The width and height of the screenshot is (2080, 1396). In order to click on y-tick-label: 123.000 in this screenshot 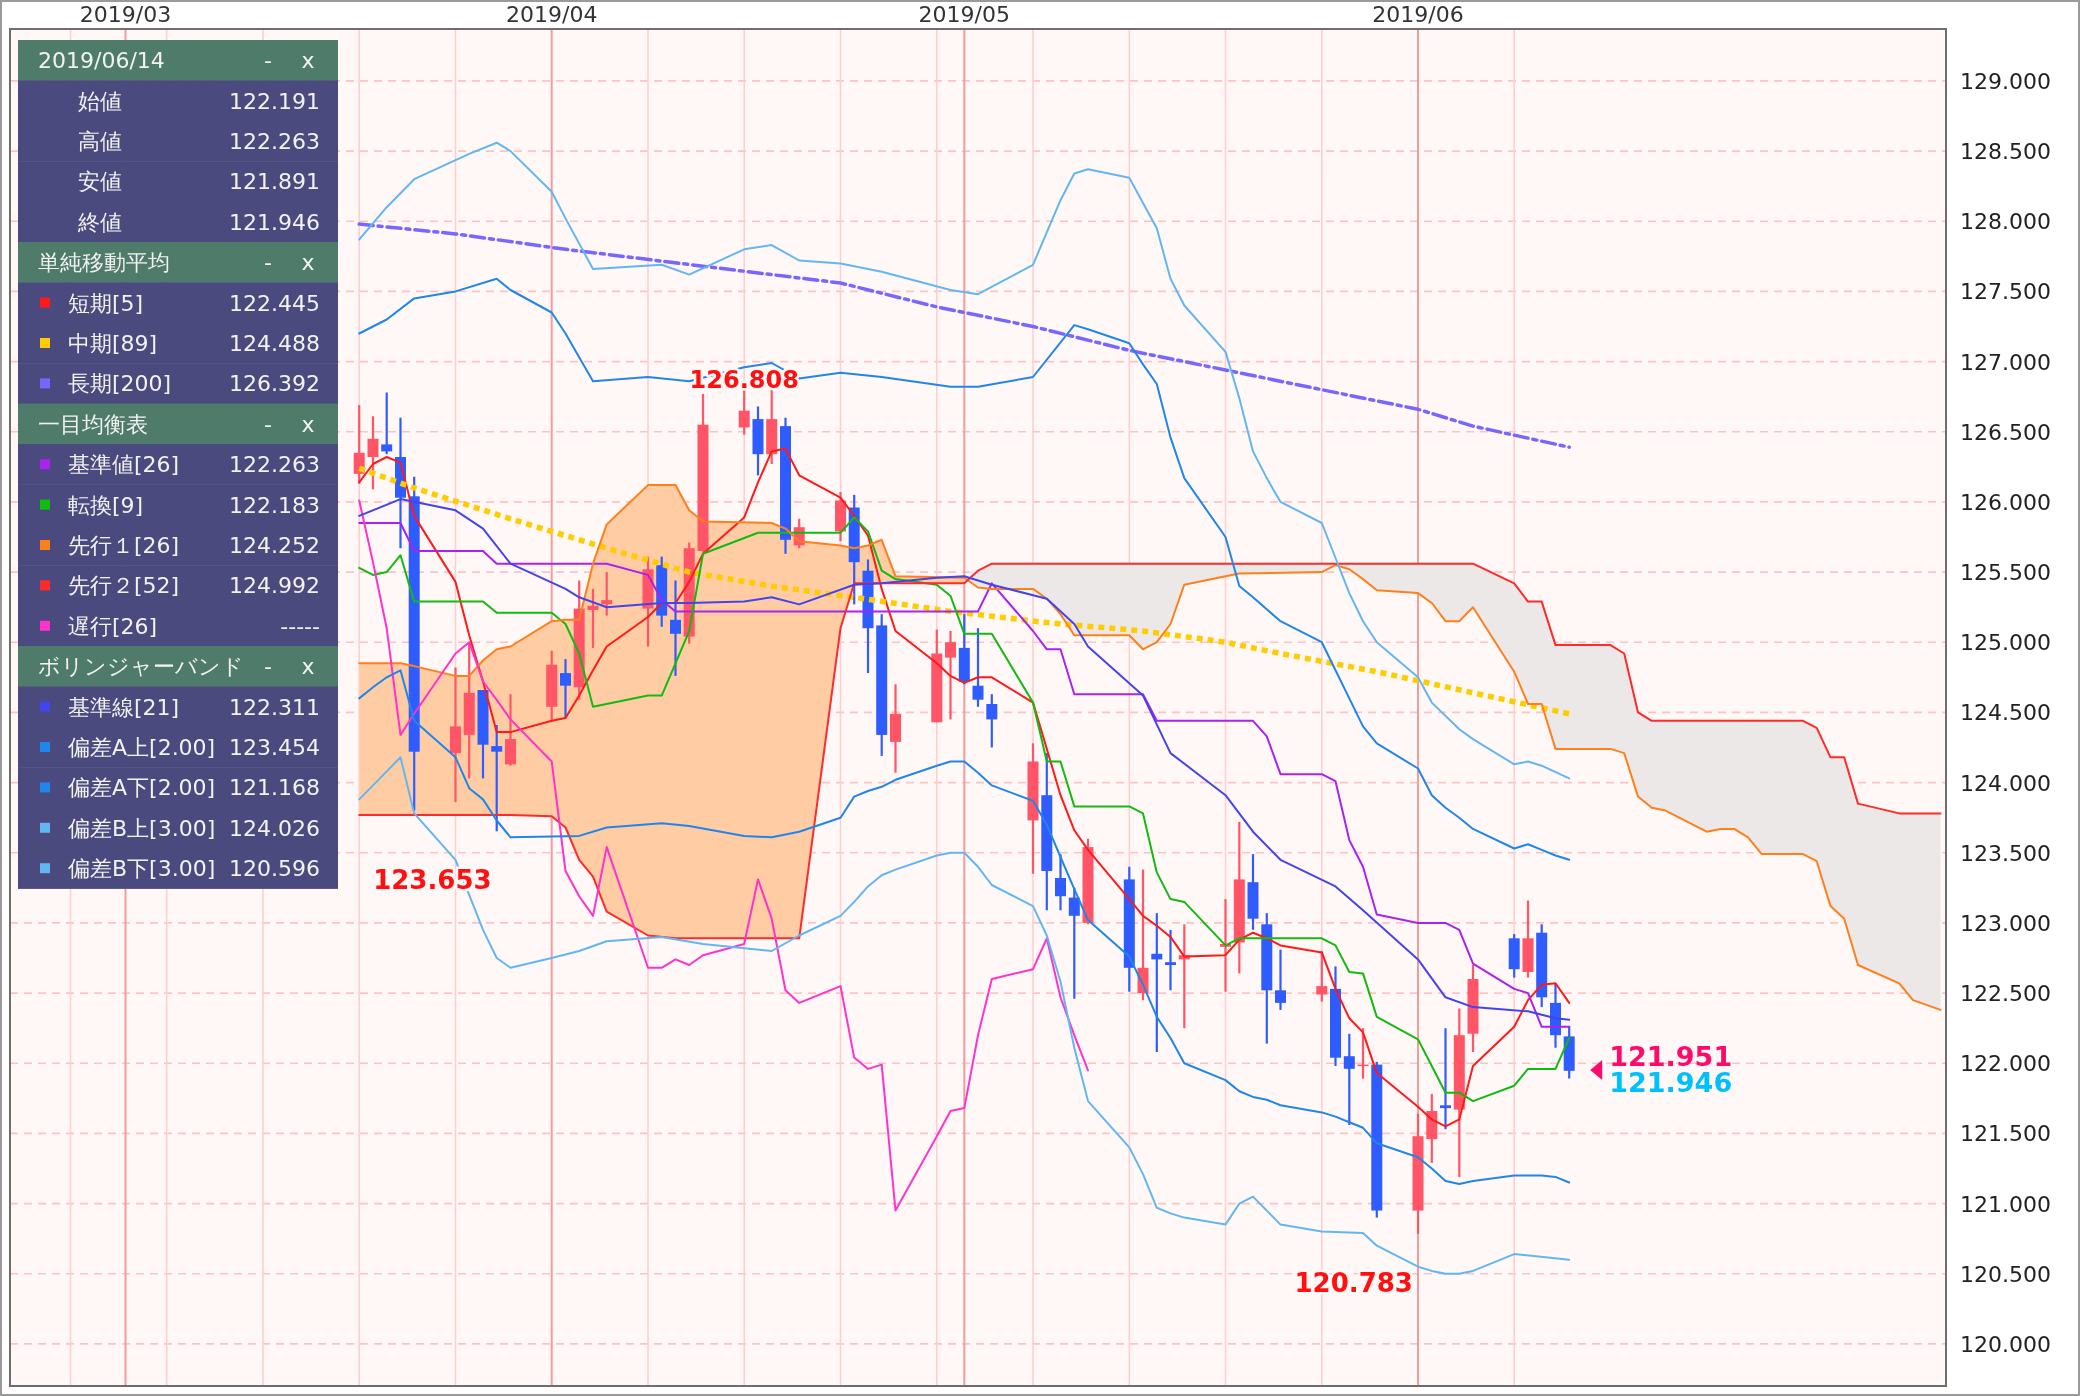, I will do `click(2005, 923)`.